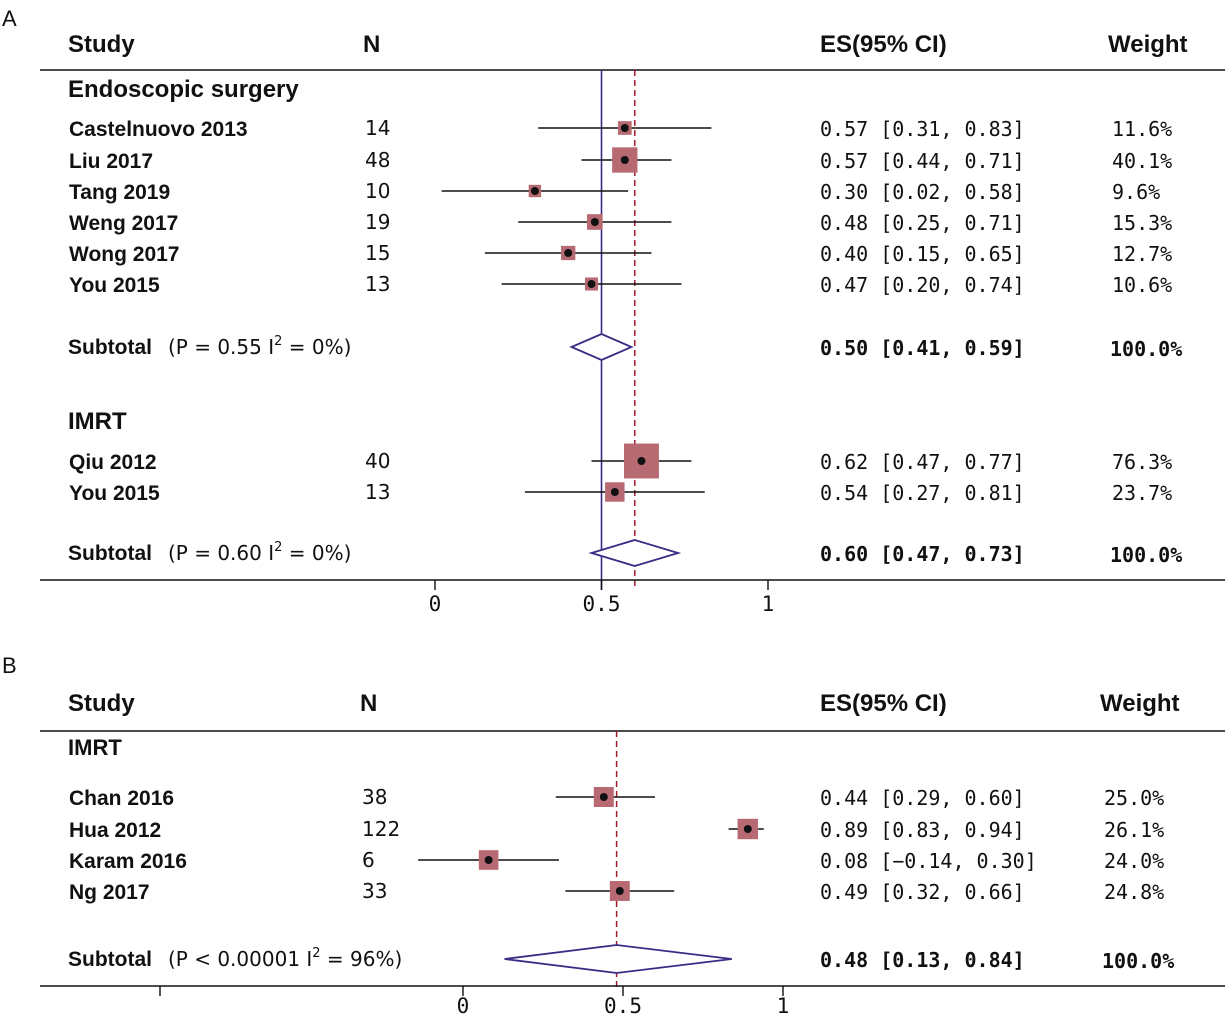  I want to click on study-row: Tang 2019 10 0.30 [0.02, 0.58] 9.6%, so click(614, 191).